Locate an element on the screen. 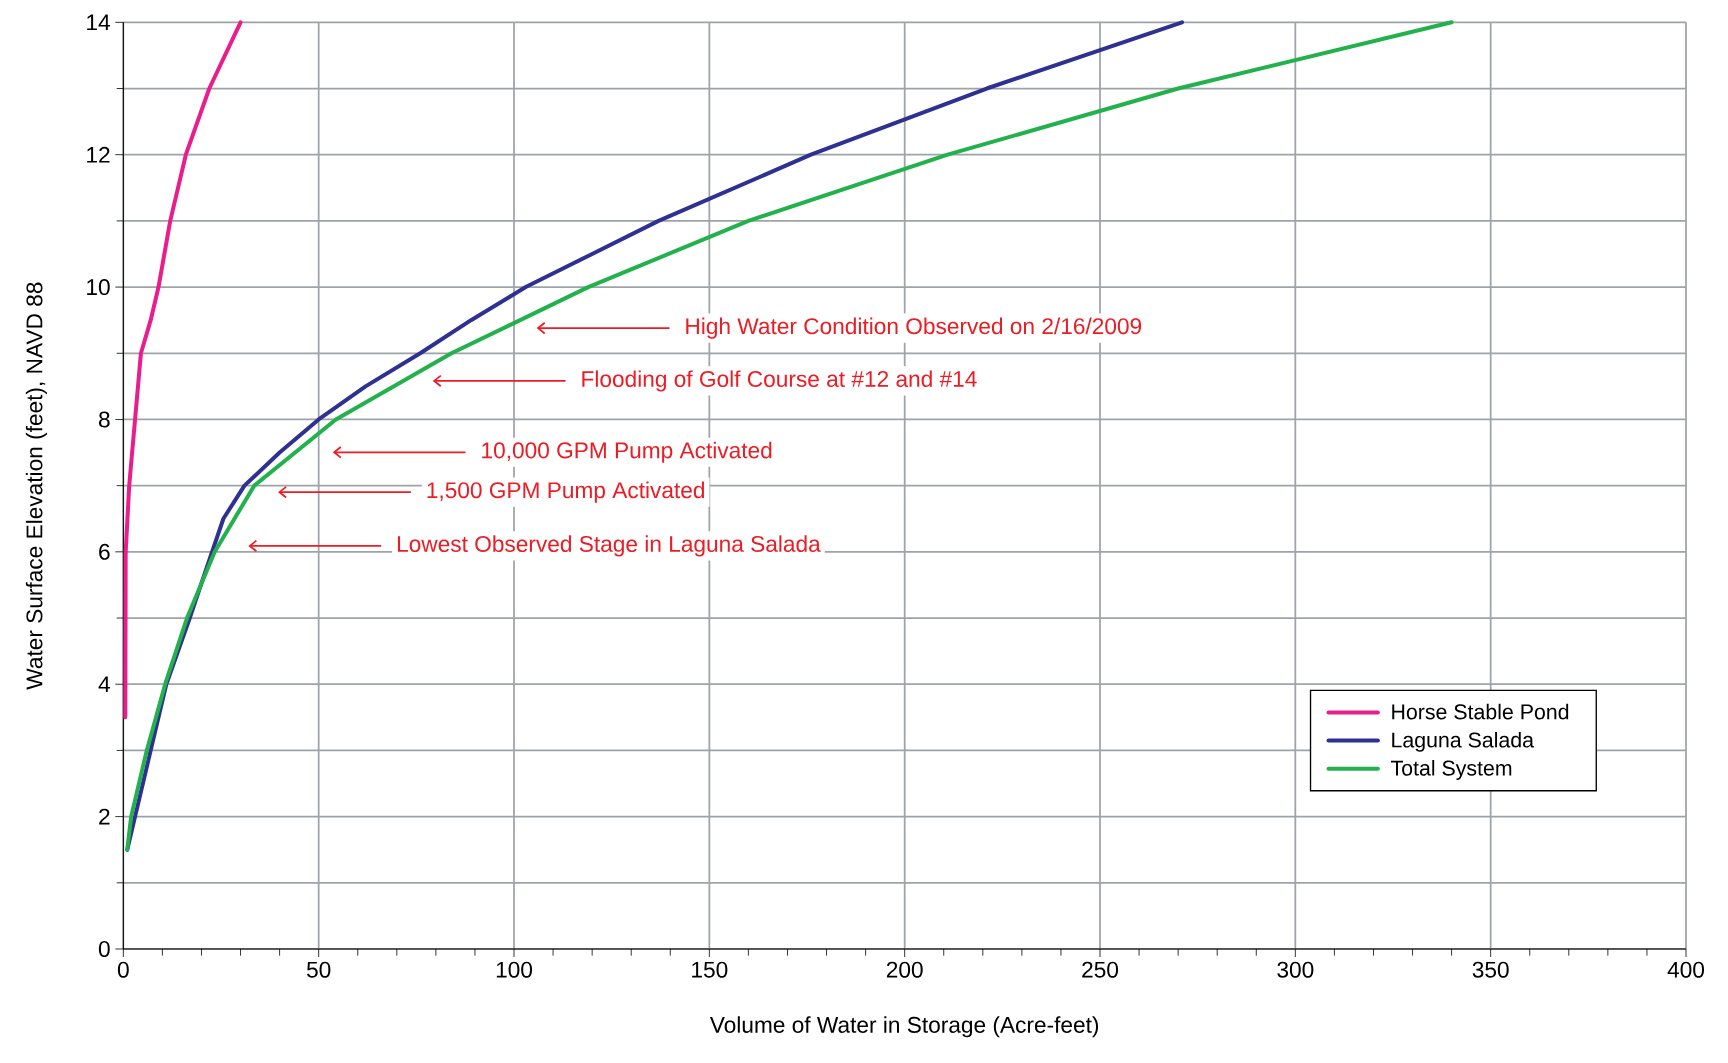 The image size is (1728, 1063). x-tick-label: 150 is located at coordinates (710, 969).